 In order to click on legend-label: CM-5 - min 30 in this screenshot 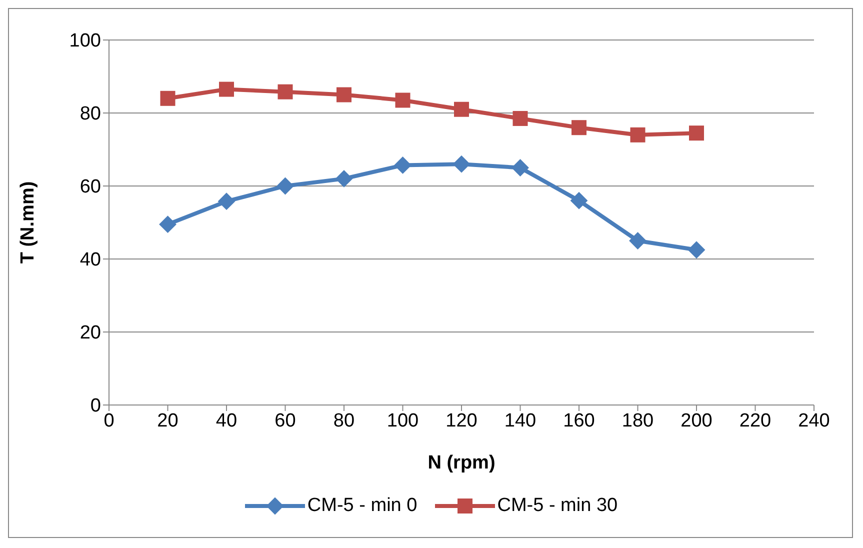, I will do `click(557, 506)`.